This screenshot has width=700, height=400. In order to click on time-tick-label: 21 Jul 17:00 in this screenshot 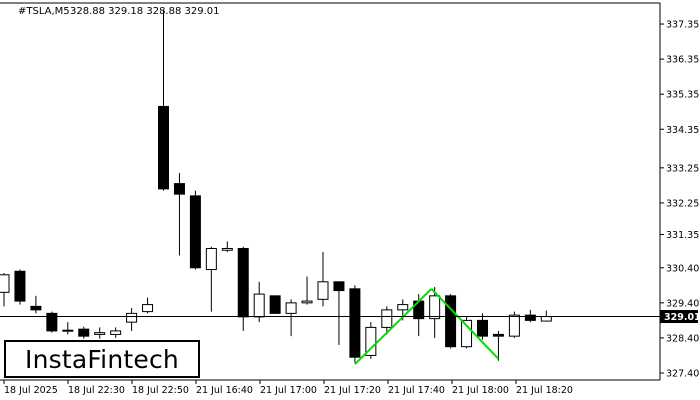, I will do `click(288, 390)`.